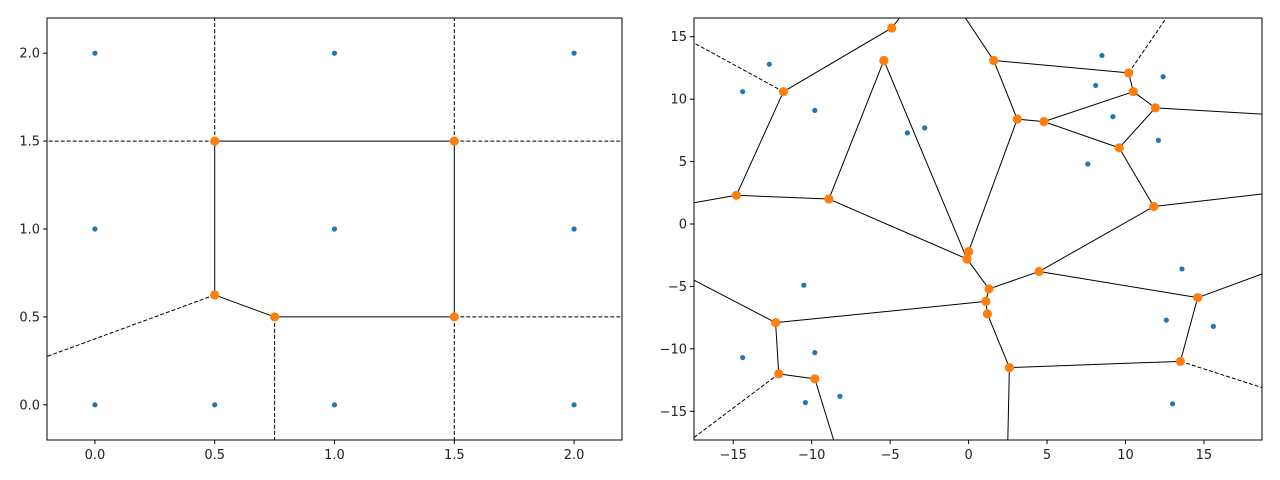 This screenshot has width=1280, height=480. Describe the element at coordinates (29, 142) in the screenshot. I see `y-tick-label: 1.5` at that location.